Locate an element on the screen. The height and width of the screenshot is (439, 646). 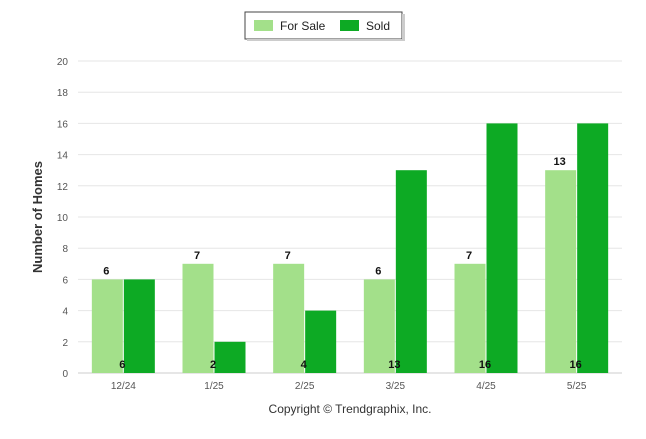
y-axis-ticks: 0 2 4 6 8 10 12 14 16 18 20 is located at coordinates (63, 218).